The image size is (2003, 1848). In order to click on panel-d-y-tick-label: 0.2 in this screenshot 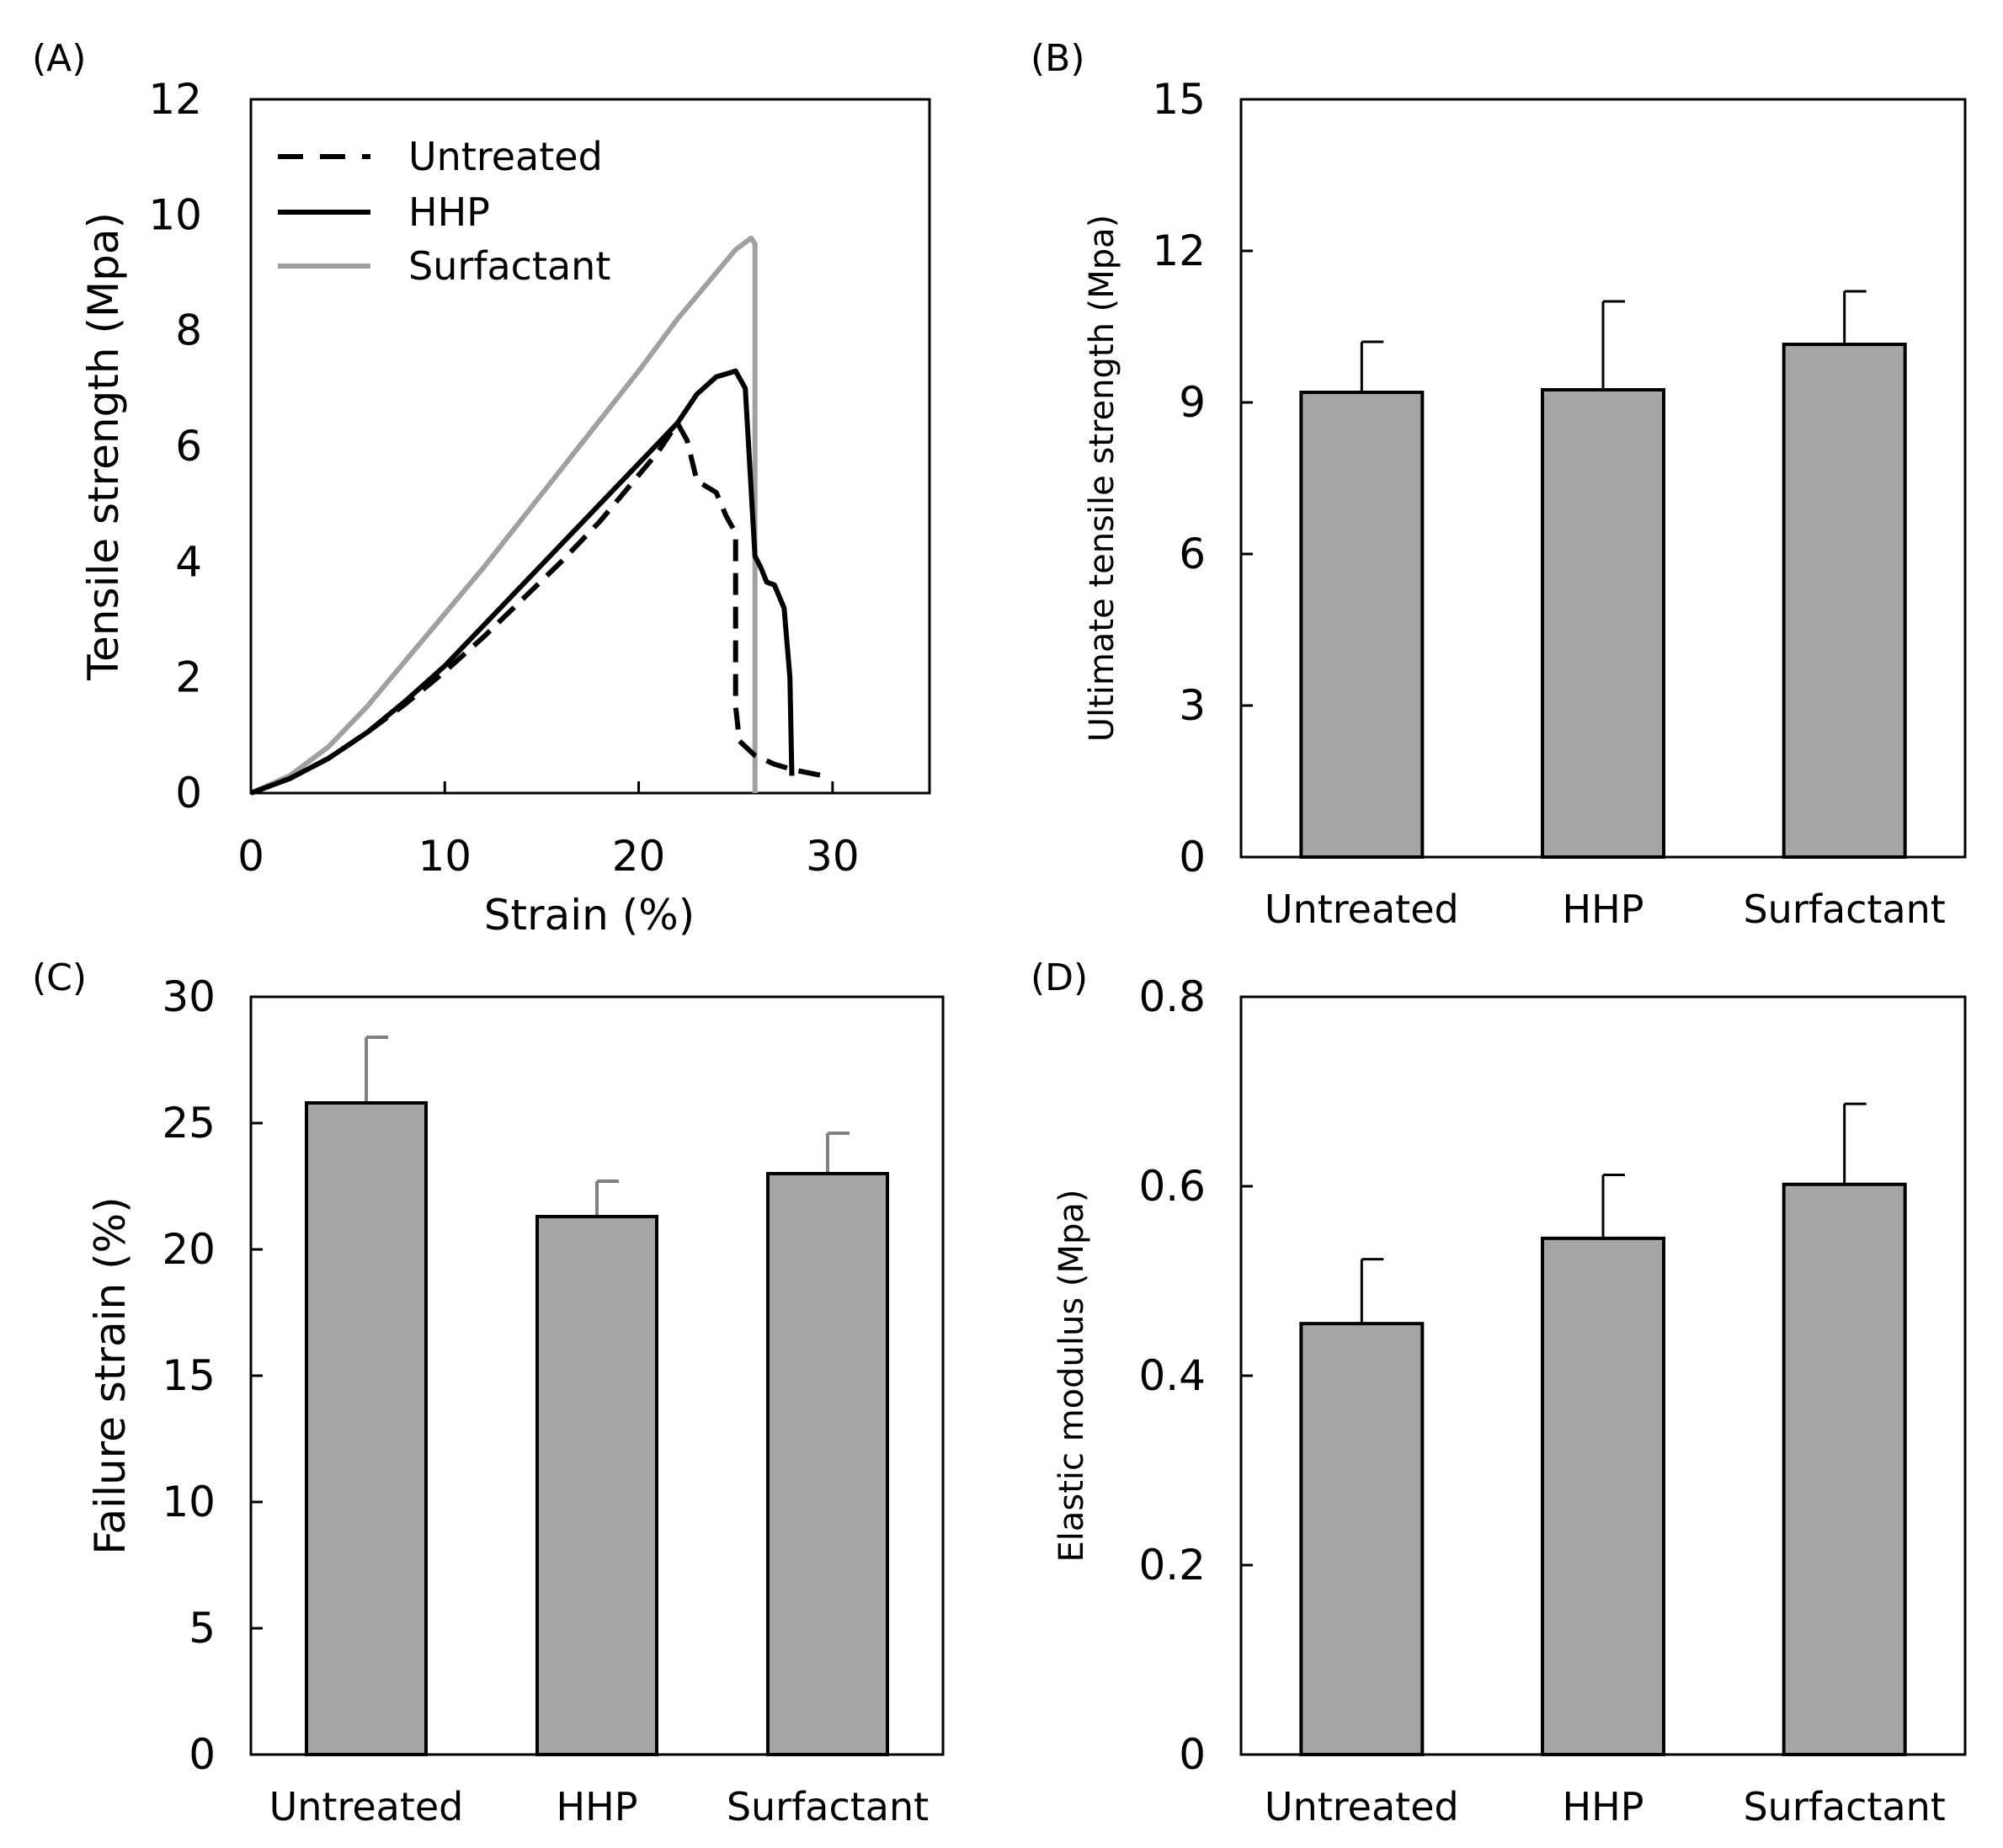, I will do `click(1172, 1565)`.